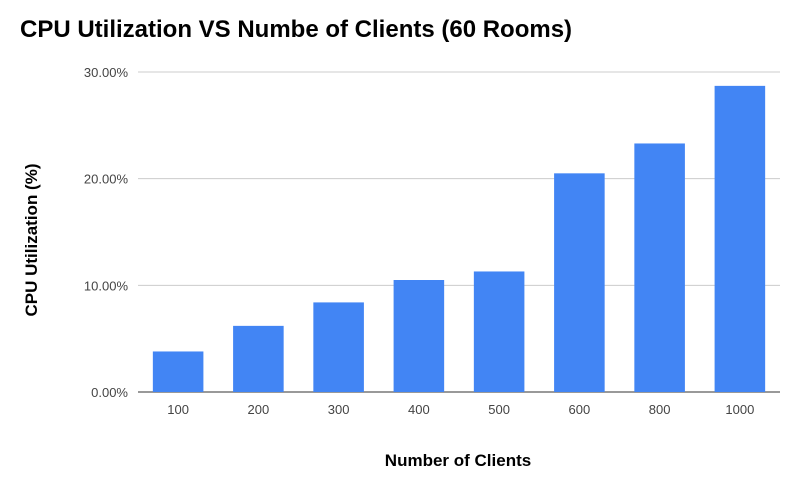 This screenshot has height=488, width=797. Describe the element at coordinates (259, 409) in the screenshot. I see `x-tick-label: 200` at that location.